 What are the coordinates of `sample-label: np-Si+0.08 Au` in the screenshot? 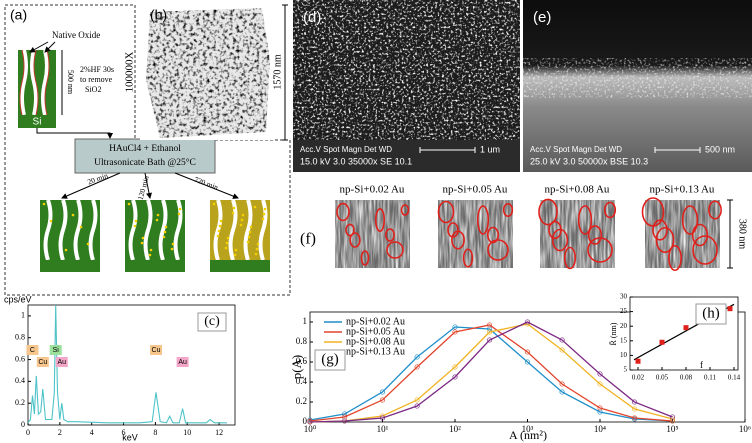 It's located at (577, 190).